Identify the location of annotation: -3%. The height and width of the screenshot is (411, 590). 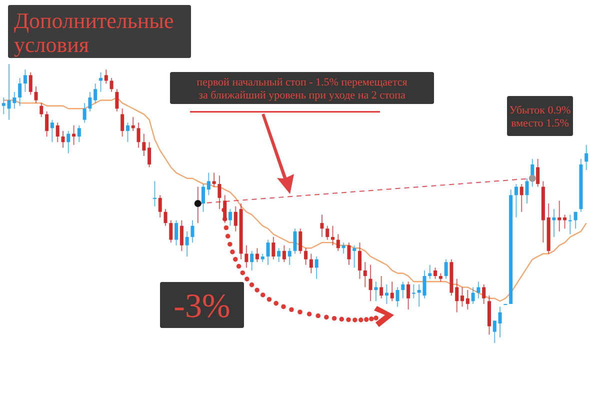
(202, 306).